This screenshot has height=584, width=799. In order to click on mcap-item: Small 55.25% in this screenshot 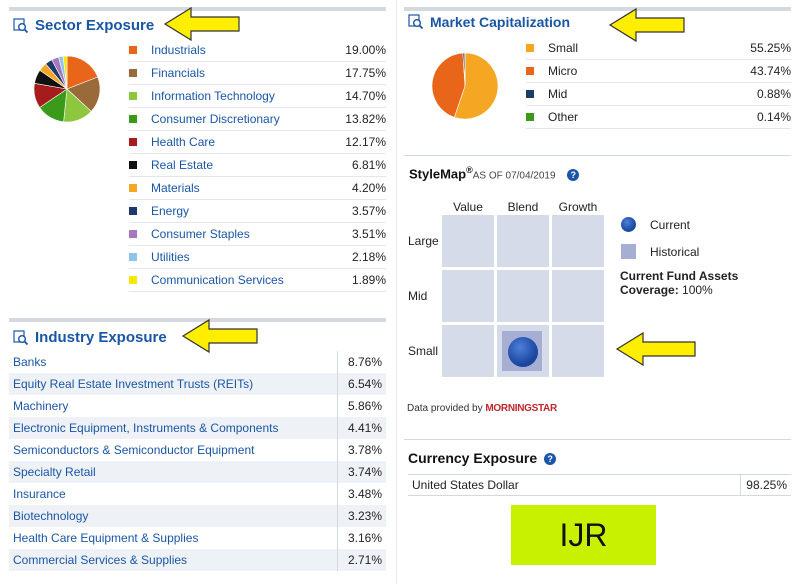, I will do `click(658, 48)`.